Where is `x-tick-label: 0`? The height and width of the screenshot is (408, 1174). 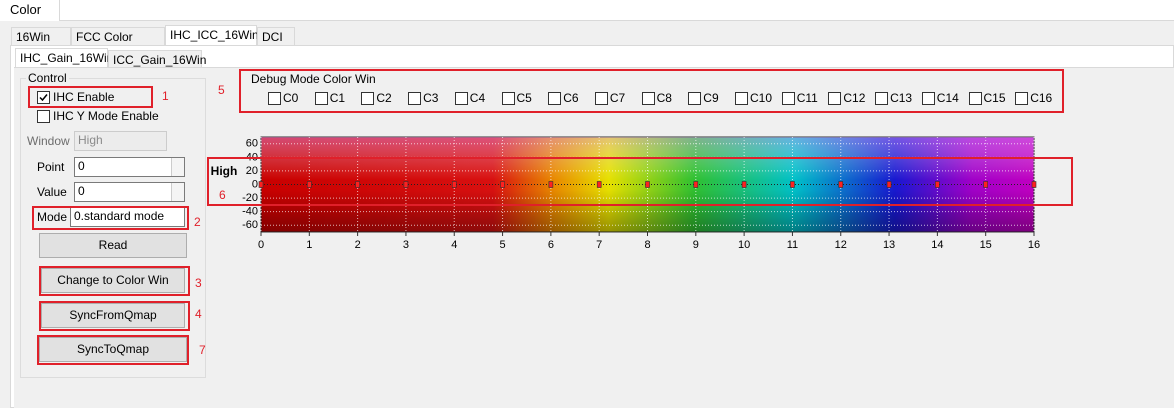 x-tick-label: 0 is located at coordinates (261, 245).